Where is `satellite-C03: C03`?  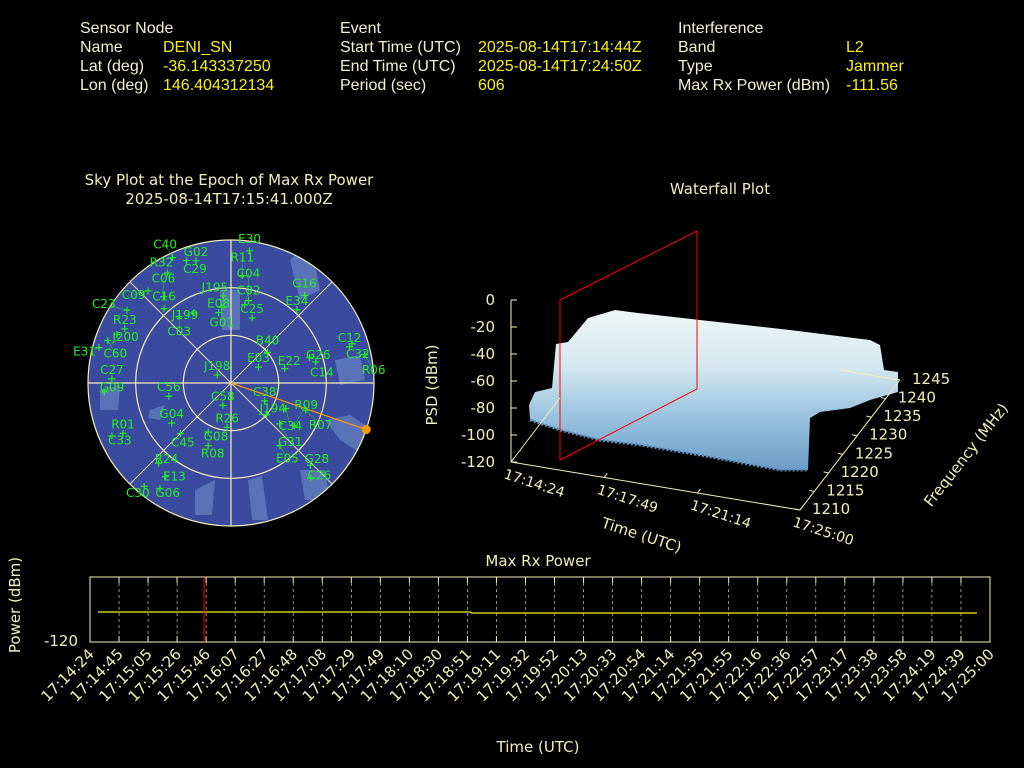
satellite-C03: C03 is located at coordinates (179, 326).